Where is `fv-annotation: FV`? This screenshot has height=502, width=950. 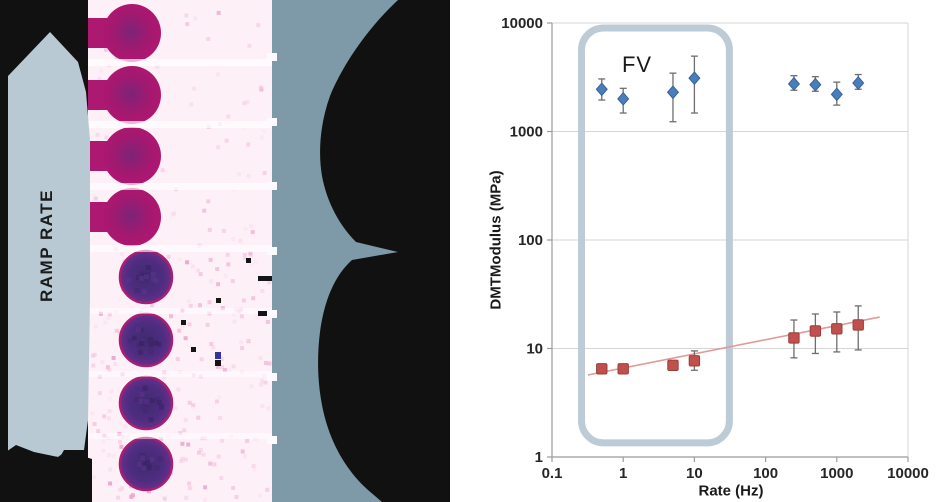
fv-annotation: FV is located at coordinates (637, 64).